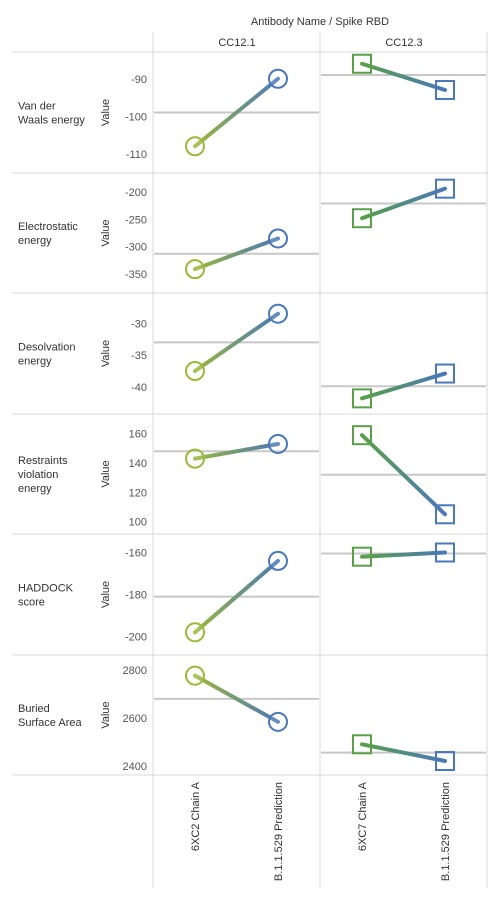 This screenshot has height=900, width=500. What do you see at coordinates (135, 767) in the screenshot?
I see `y-tick-label: 2400` at bounding box center [135, 767].